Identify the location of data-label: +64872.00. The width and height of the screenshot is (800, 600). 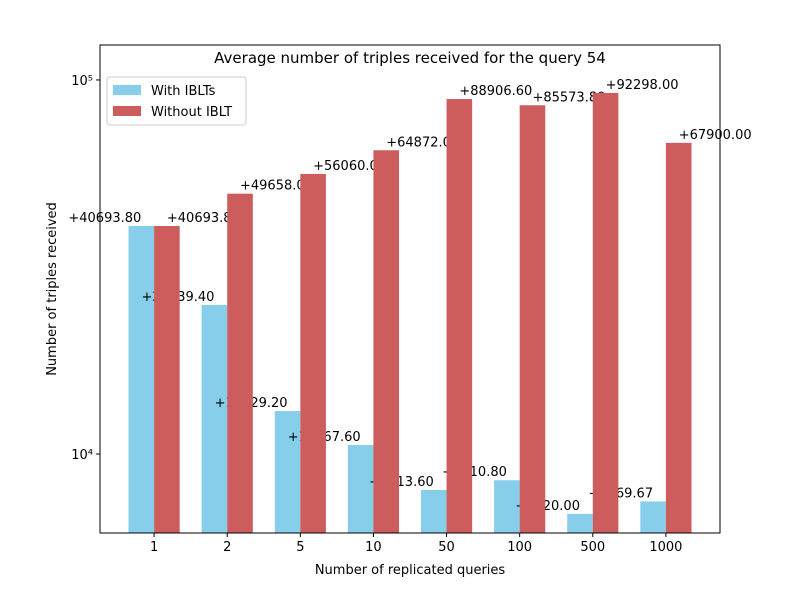
(422, 142).